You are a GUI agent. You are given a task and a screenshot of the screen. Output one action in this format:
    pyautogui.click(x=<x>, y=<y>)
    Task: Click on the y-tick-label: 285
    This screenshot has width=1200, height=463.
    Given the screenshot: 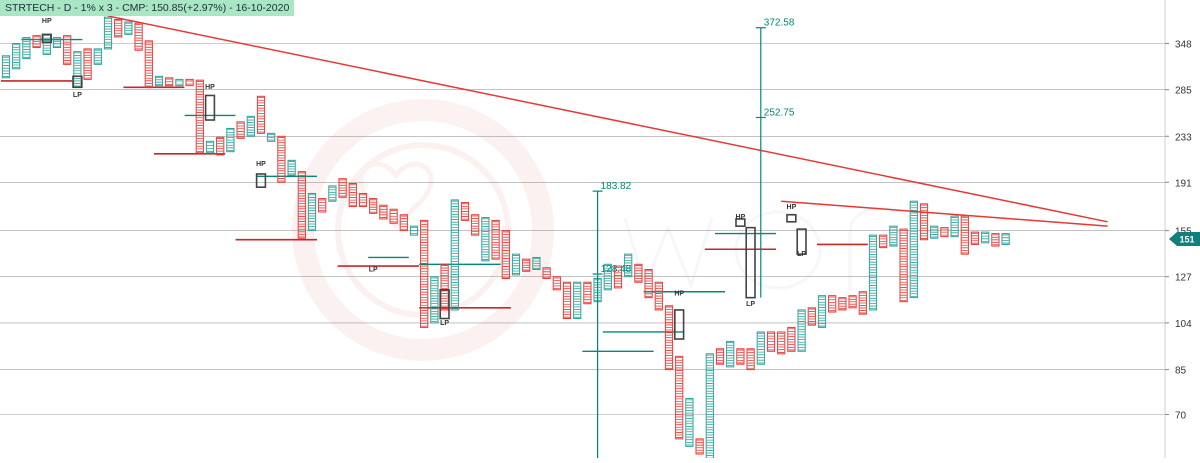 What is the action you would take?
    pyautogui.click(x=1183, y=91)
    